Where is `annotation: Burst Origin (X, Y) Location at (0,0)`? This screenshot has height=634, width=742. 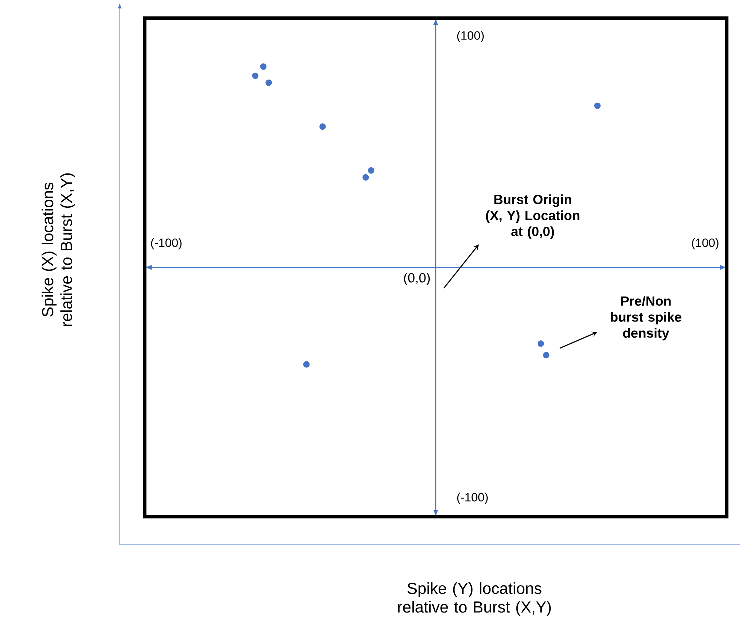
annotation: Burst Origin (X, Y) Location at (0,0) is located at coordinates (533, 217).